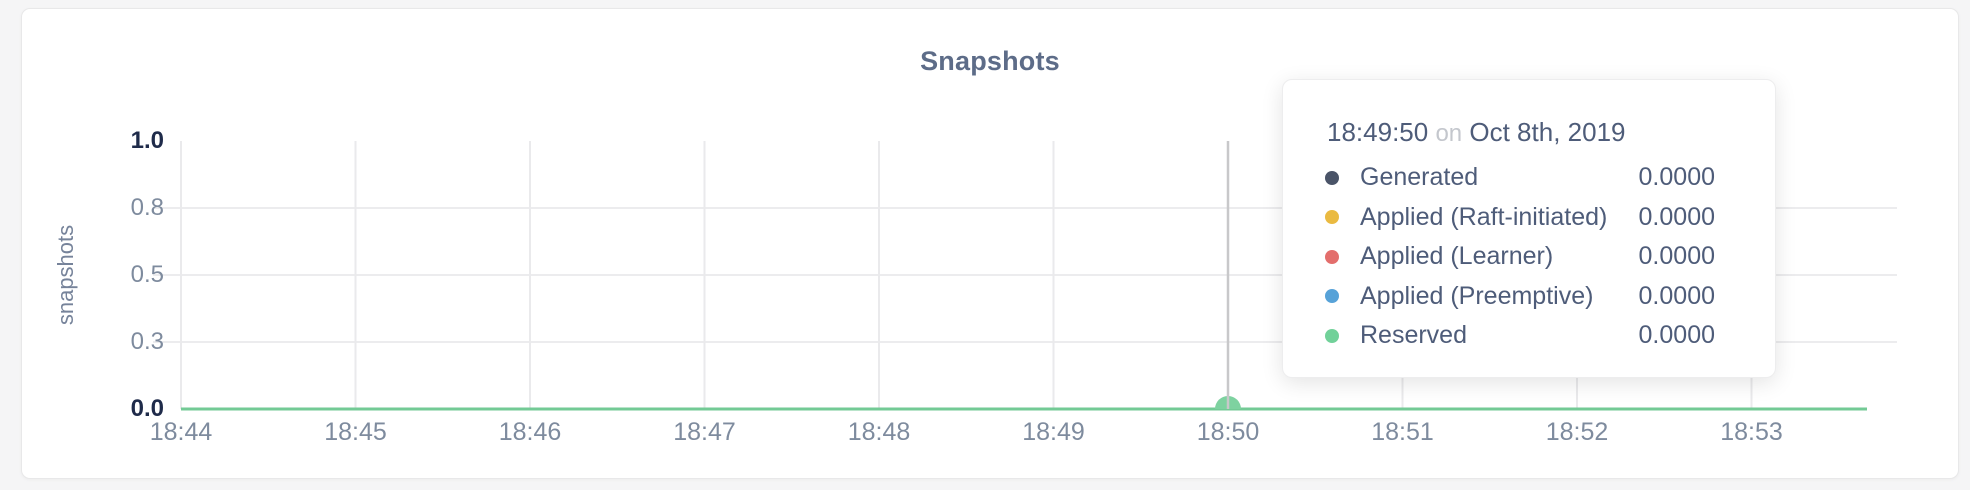 The height and width of the screenshot is (490, 1970). I want to click on tooltip-date: Oct 8th, 2019, so click(1547, 132).